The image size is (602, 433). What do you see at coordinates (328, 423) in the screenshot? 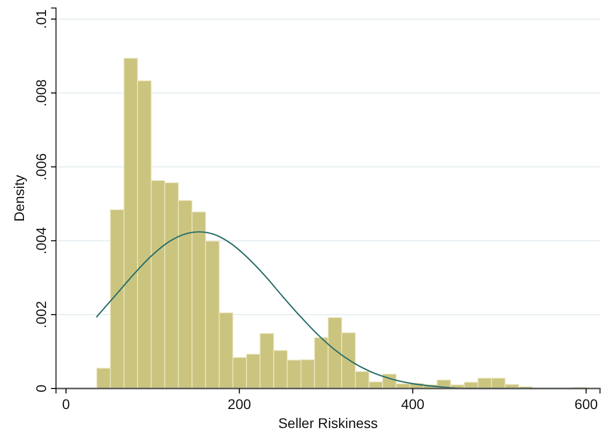
I see `x-axis-title: Seller Riskiness` at bounding box center [328, 423].